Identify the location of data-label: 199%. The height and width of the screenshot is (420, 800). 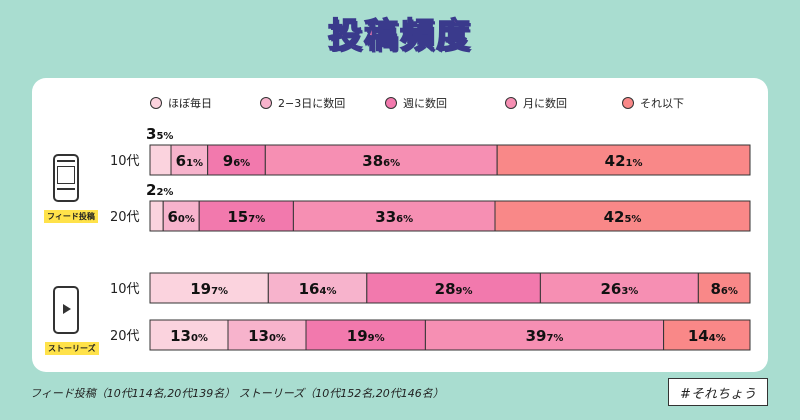
(366, 336).